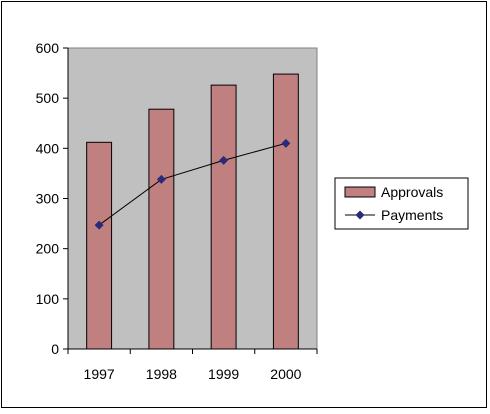 The image size is (490, 414). I want to click on x-tick-label: 1997, so click(99, 374).